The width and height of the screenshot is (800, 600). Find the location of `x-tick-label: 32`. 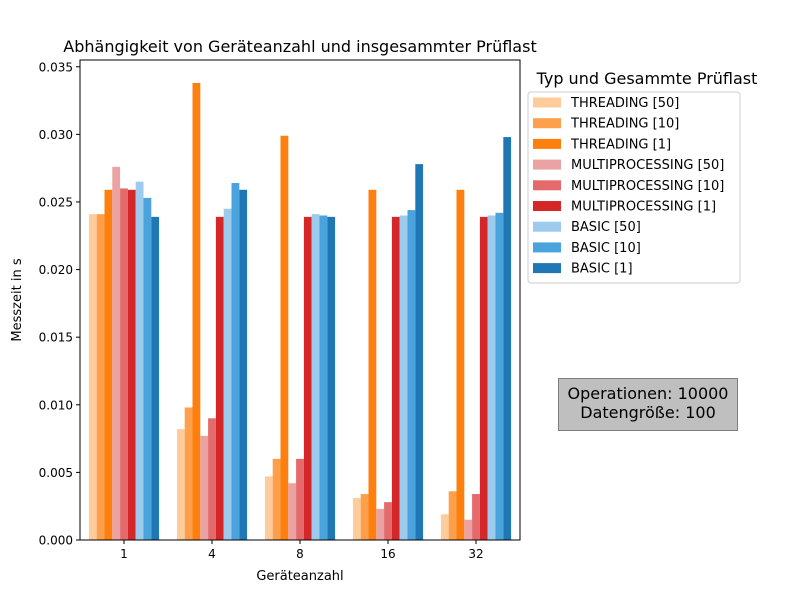

x-tick-label: 32 is located at coordinates (475, 554).